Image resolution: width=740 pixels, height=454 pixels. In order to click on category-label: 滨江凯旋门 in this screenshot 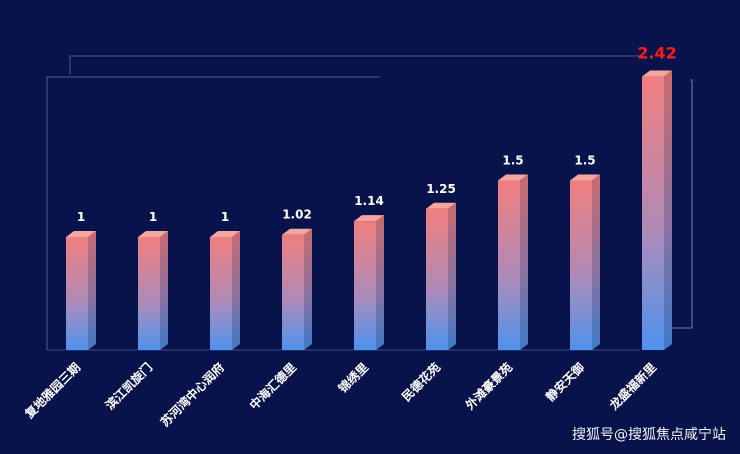, I will do `click(128, 386)`.